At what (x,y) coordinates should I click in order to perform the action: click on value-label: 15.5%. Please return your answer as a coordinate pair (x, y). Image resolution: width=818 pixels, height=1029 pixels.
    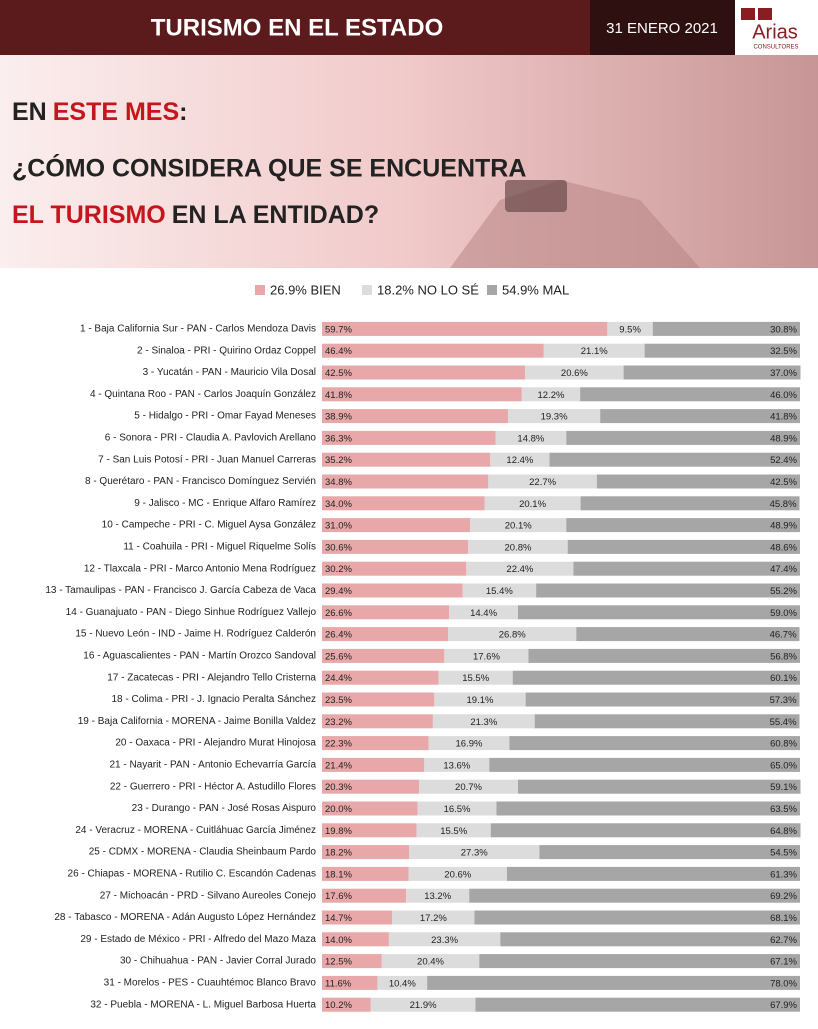
    Looking at the image, I should click on (475, 678).